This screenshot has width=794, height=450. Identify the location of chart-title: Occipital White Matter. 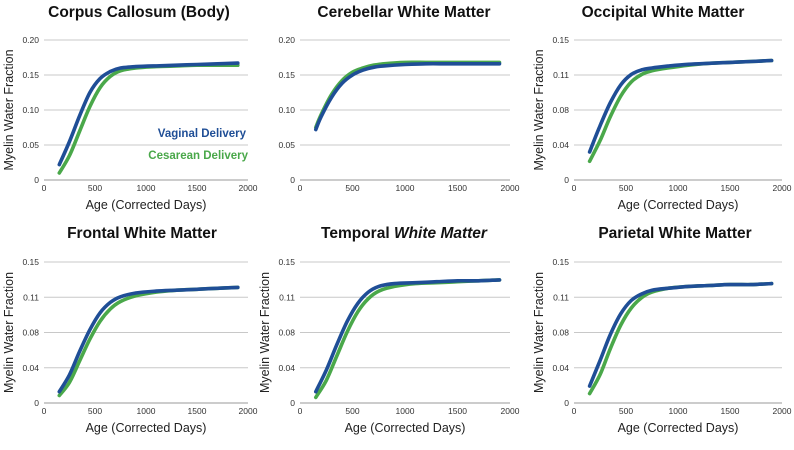
(663, 12).